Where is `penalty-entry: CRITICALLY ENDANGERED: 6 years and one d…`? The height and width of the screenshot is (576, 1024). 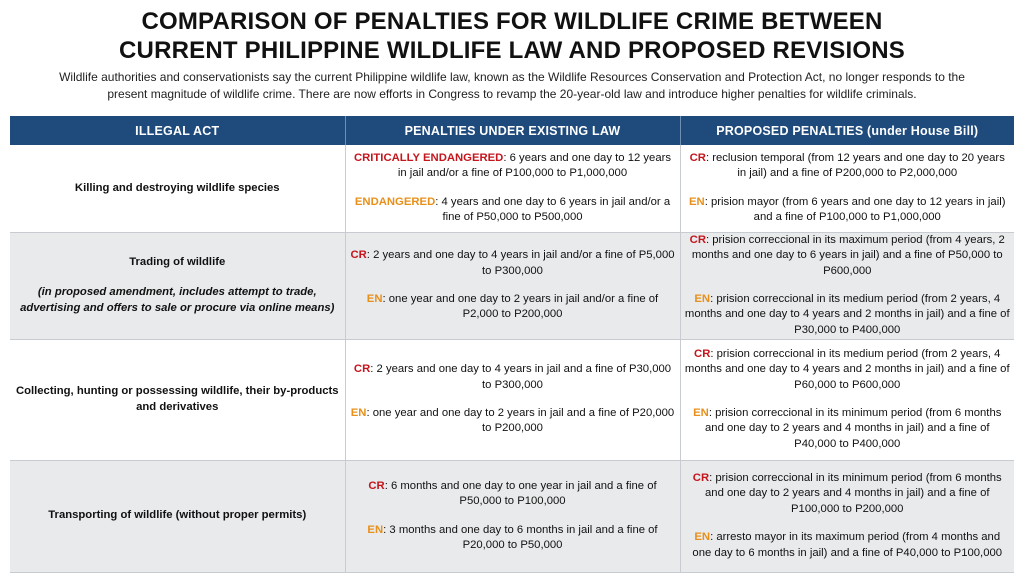 penalty-entry: CRITICALLY ENDANGERED: 6 years and one d… is located at coordinates (513, 166).